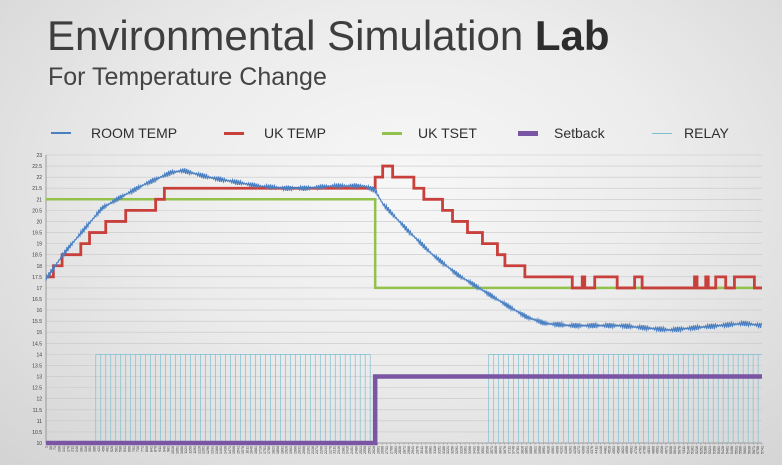 This screenshot has width=782, height=465. Describe the element at coordinates (387, 450) in the screenshot. I see `x-tick-label: 2731` at that location.